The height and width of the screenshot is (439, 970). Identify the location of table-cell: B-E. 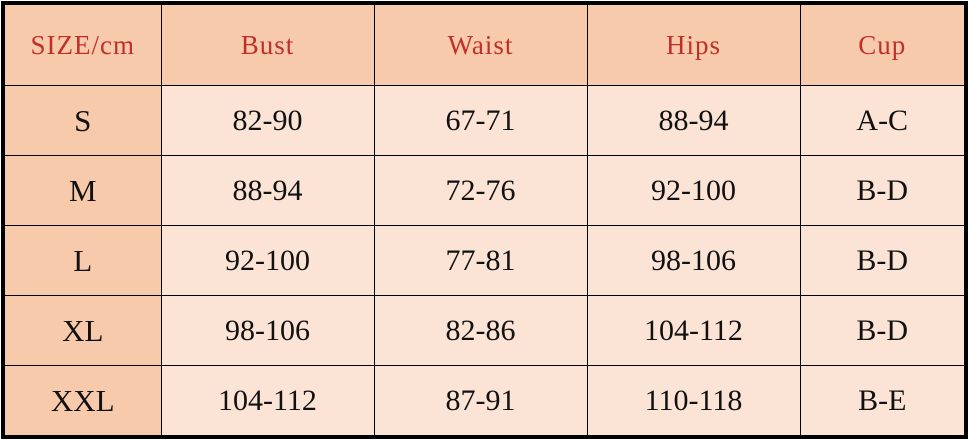
(883, 401).